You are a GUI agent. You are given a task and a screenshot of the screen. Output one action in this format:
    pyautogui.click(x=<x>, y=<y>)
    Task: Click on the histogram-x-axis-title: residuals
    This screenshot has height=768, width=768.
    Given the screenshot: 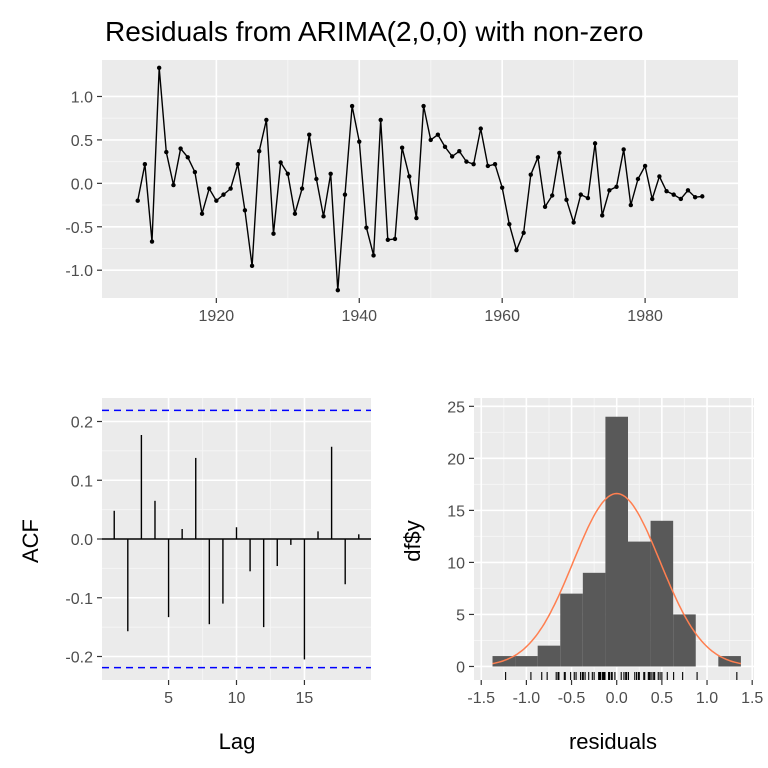 What is the action you would take?
    pyautogui.click(x=613, y=741)
    